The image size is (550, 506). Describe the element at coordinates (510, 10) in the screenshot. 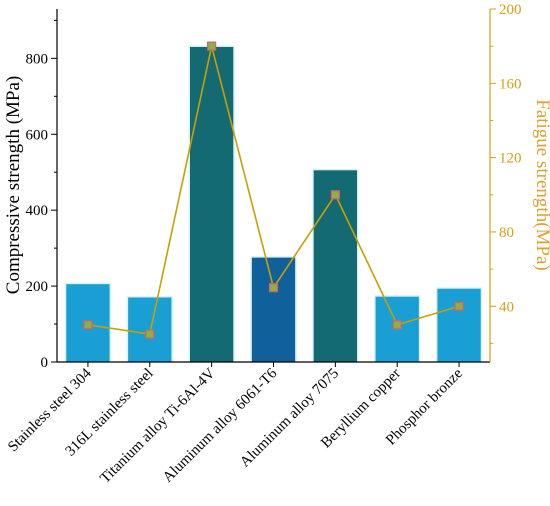

I see `right-tick-label: 200` at that location.